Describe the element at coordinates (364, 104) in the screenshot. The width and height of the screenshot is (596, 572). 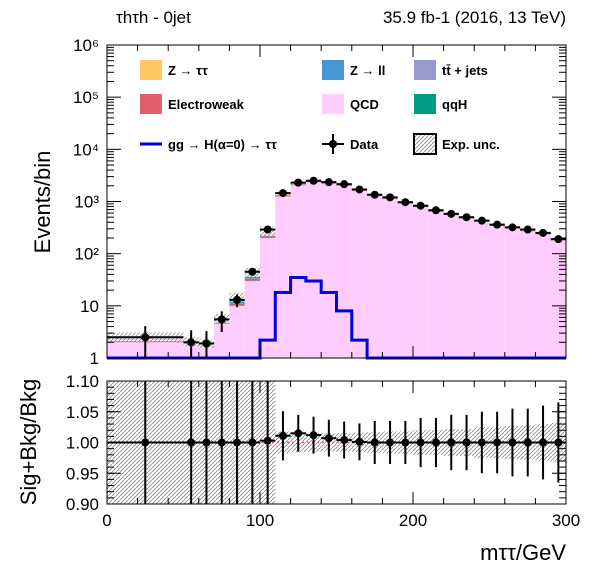
I see `legend-label: QCD` at that location.